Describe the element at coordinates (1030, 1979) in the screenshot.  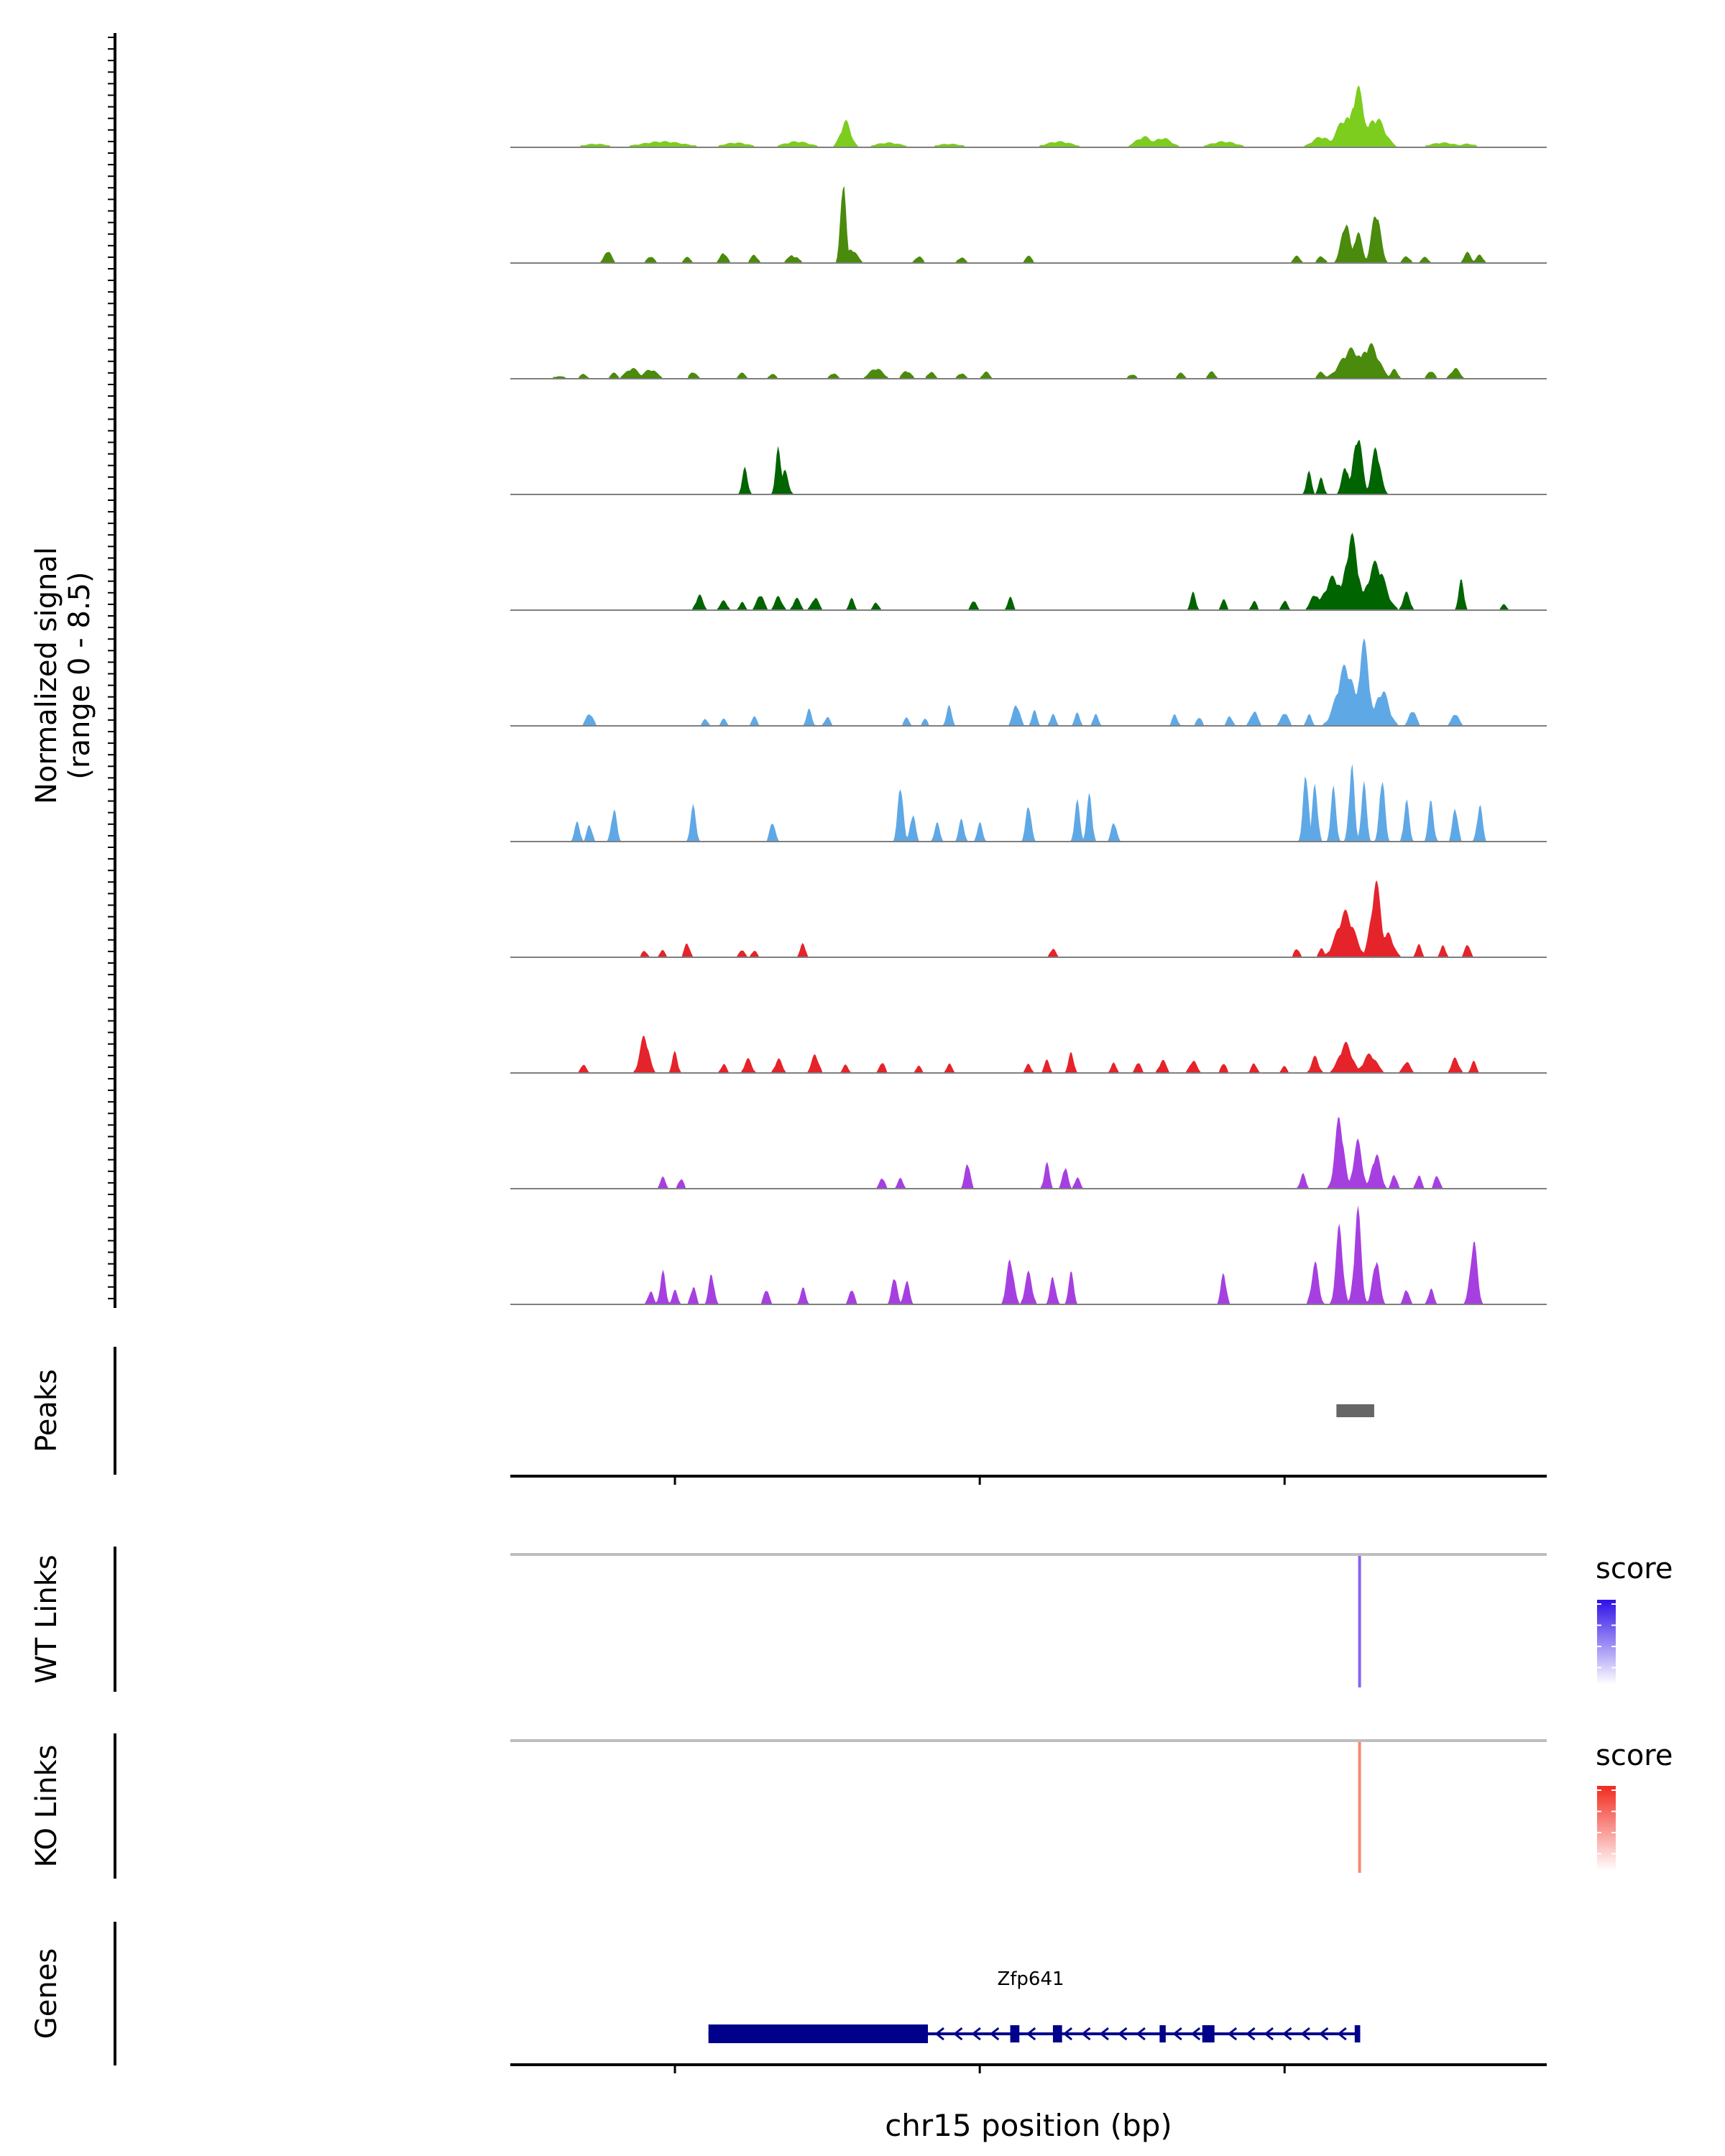
I see `gene-name-label: Zfp641` at that location.